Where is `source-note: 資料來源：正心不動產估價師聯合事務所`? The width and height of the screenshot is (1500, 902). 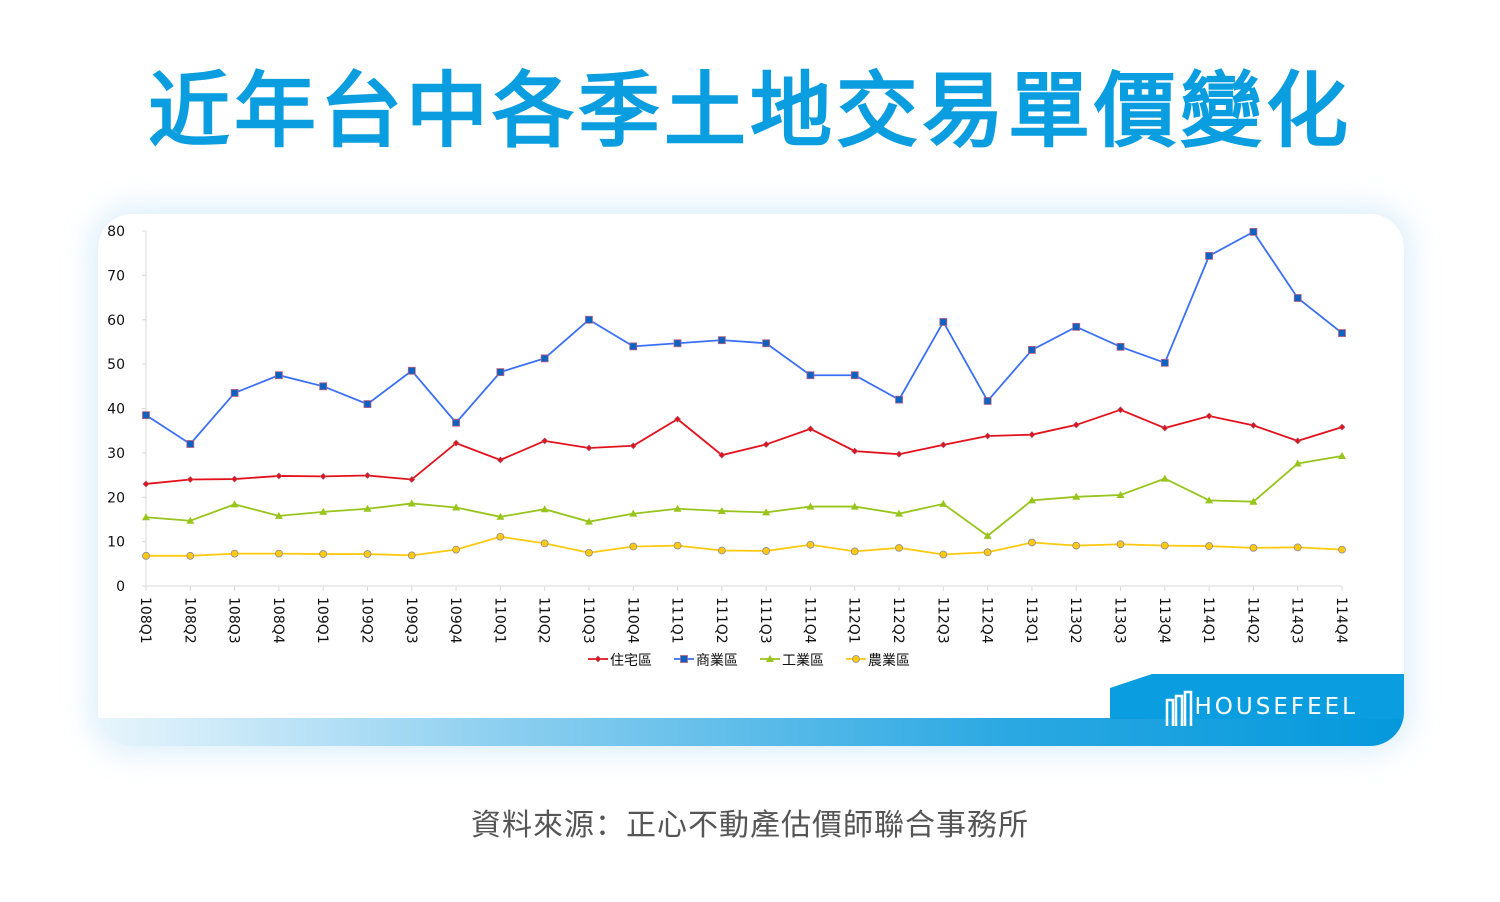
source-note: 資料來源：正心不動產估價師聯合事務所 is located at coordinates (750, 825).